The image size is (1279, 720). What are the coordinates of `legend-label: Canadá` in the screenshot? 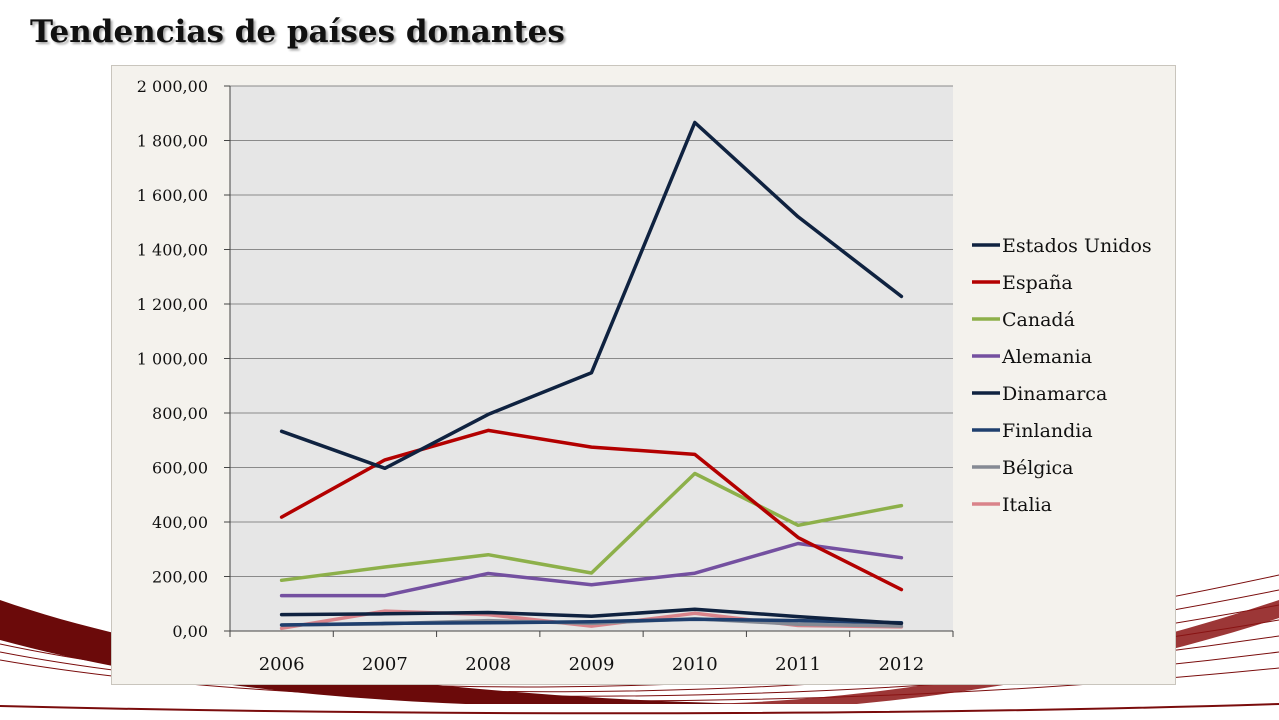 It's located at (1038, 320).